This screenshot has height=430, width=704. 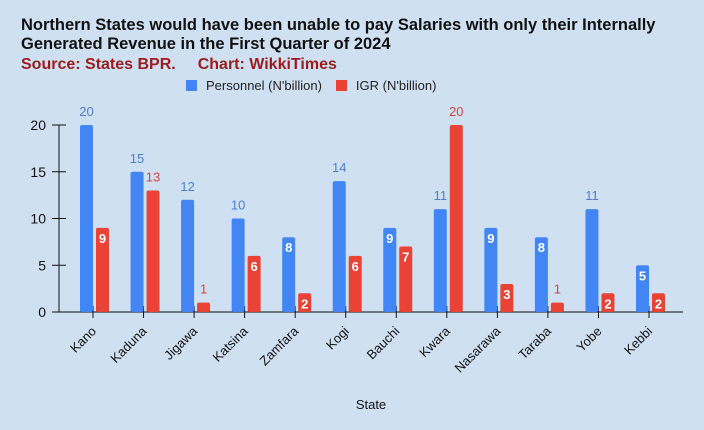 I want to click on x-tick-label: Yobe, so click(x=588, y=339).